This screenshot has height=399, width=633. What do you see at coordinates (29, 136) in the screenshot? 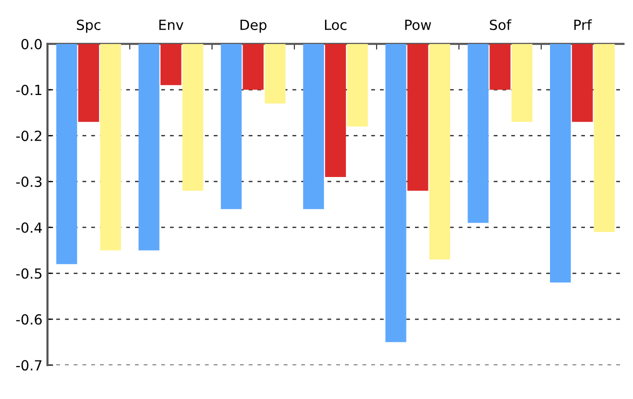
I see `y-tick-label: -0.2` at bounding box center [29, 136].